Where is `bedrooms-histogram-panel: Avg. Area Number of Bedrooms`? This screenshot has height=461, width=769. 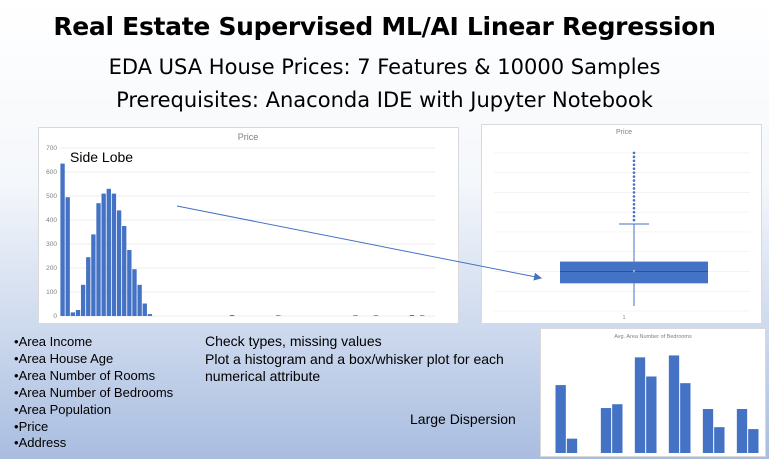 bedrooms-histogram-panel: Avg. Area Number of Bedrooms is located at coordinates (653, 392).